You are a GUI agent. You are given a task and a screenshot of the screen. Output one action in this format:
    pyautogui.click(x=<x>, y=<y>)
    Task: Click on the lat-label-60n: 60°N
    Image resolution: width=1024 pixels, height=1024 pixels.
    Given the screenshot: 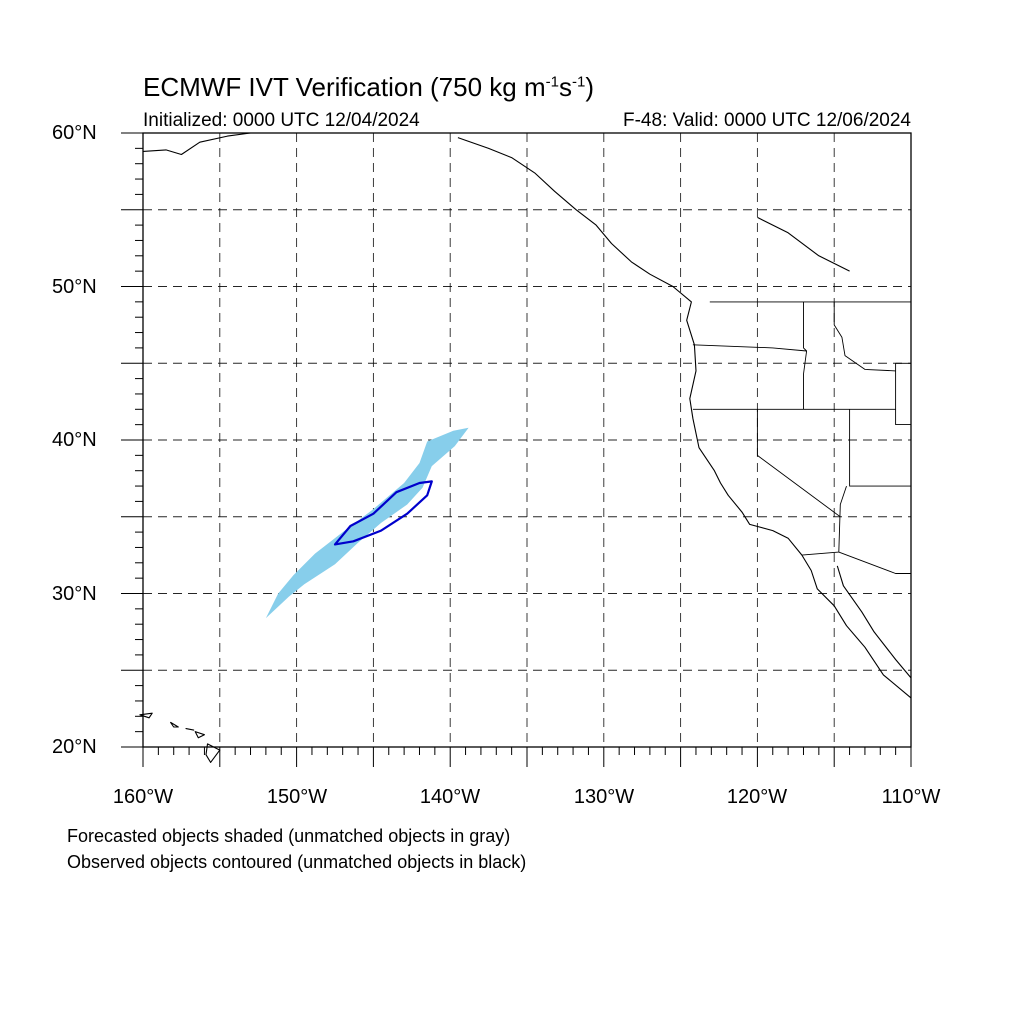 What is the action you would take?
    pyautogui.click(x=74, y=133)
    